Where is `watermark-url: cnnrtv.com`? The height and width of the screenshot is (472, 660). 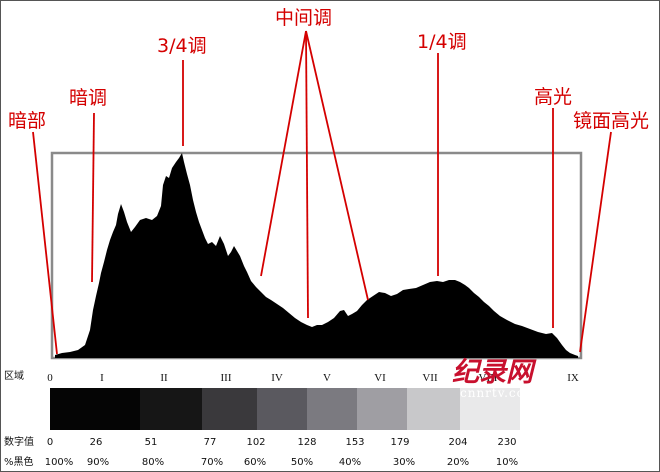
watermark-url: cnnrtv.com is located at coordinates (498, 393).